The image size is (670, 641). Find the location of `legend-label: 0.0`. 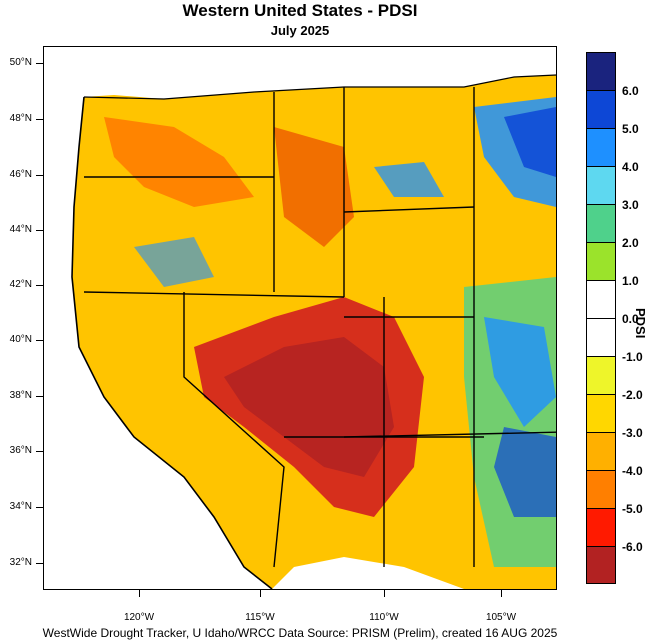

legend-label: 0.0 is located at coordinates (630, 319).